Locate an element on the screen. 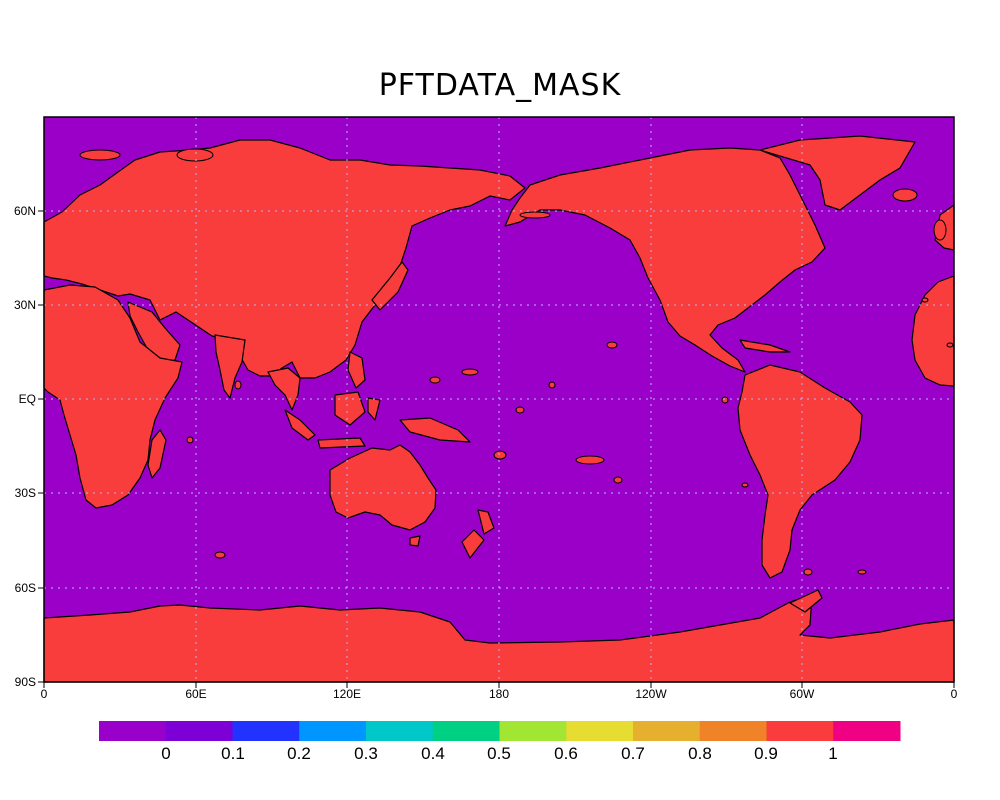 This screenshot has height=800, width=1000. lat-label-60s: 60S is located at coordinates (25, 588).